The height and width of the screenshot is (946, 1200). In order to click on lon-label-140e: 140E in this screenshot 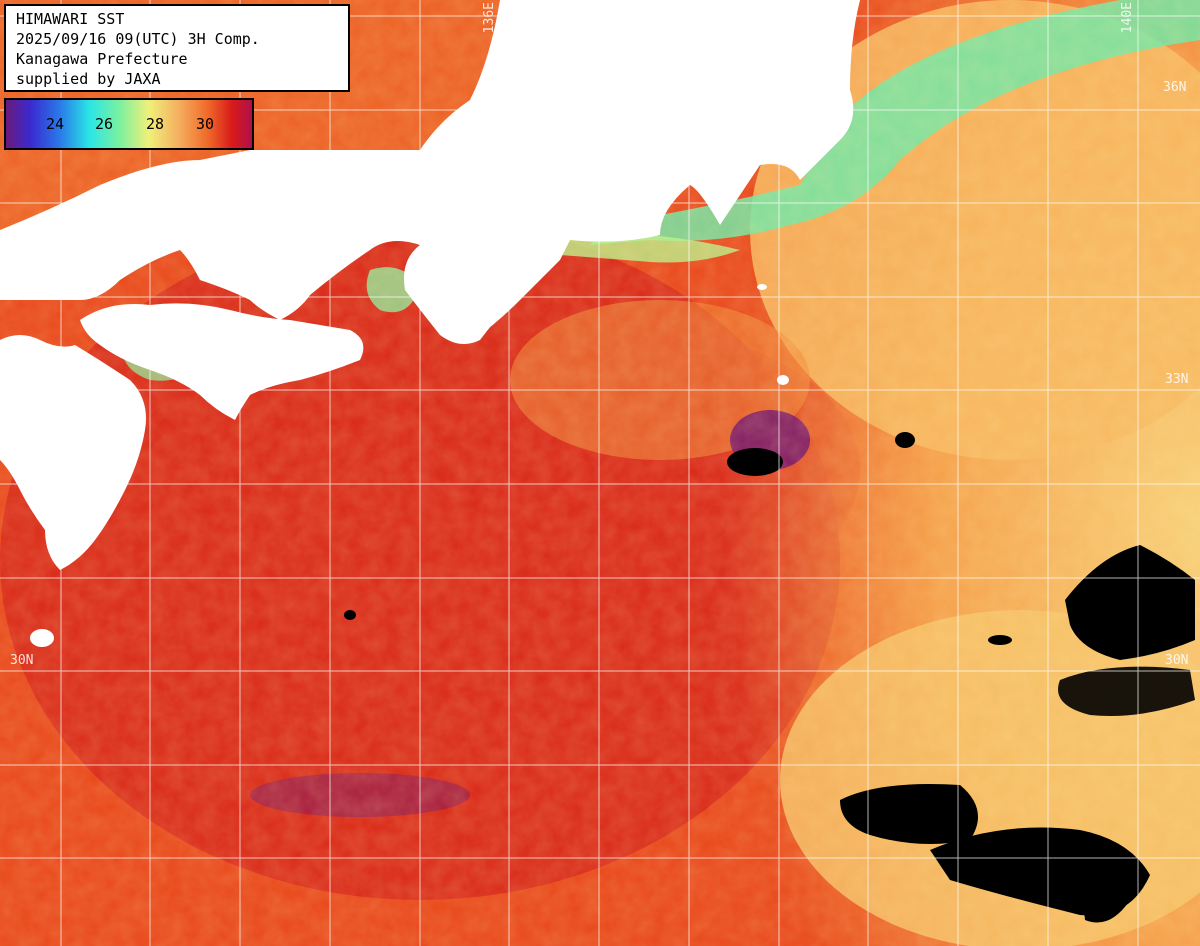, I will do `click(1127, 18)`.